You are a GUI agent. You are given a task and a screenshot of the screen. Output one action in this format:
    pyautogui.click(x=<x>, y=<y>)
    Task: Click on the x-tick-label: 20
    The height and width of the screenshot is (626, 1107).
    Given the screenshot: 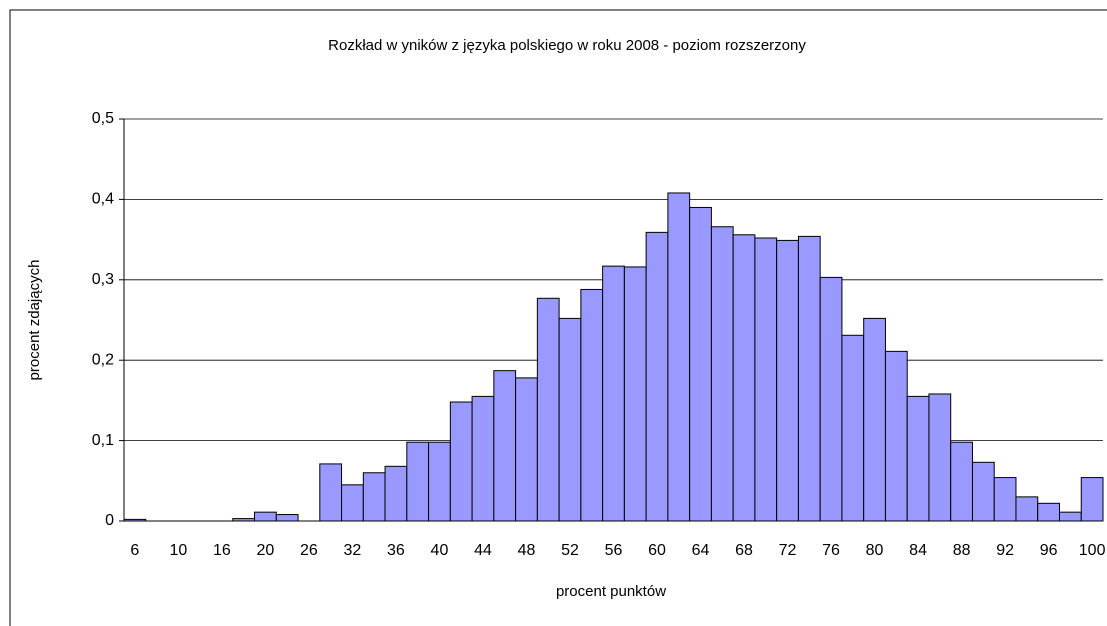 What is the action you would take?
    pyautogui.click(x=266, y=550)
    